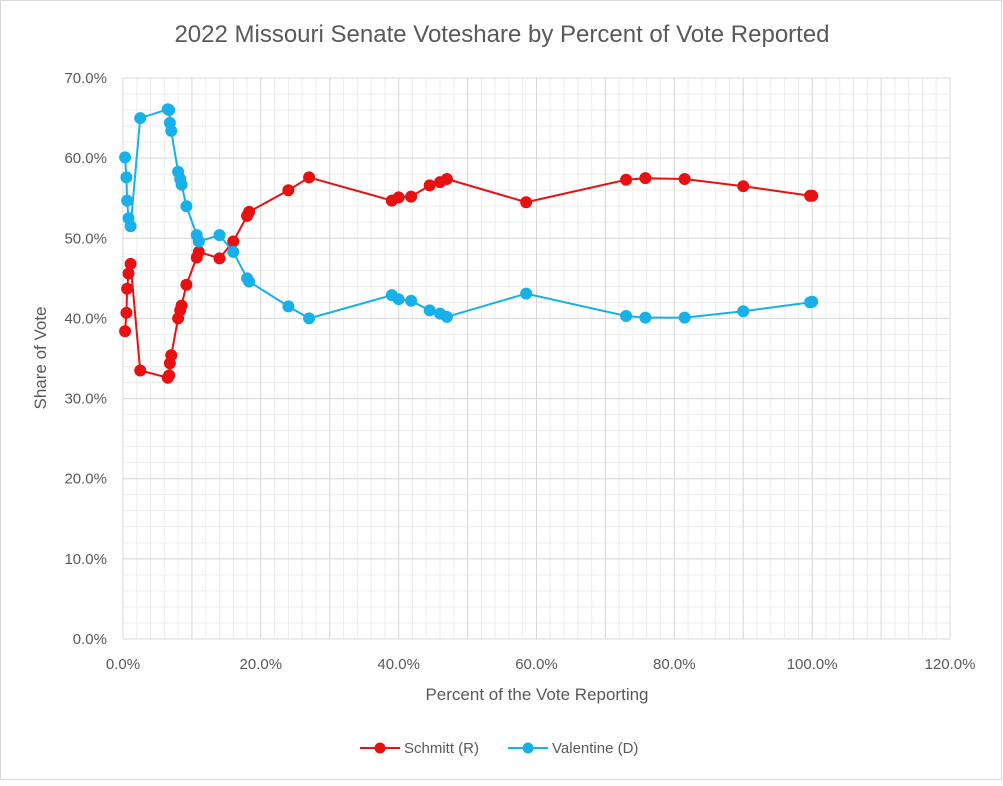  I want to click on x-tick-label: 120.0%, so click(950, 664).